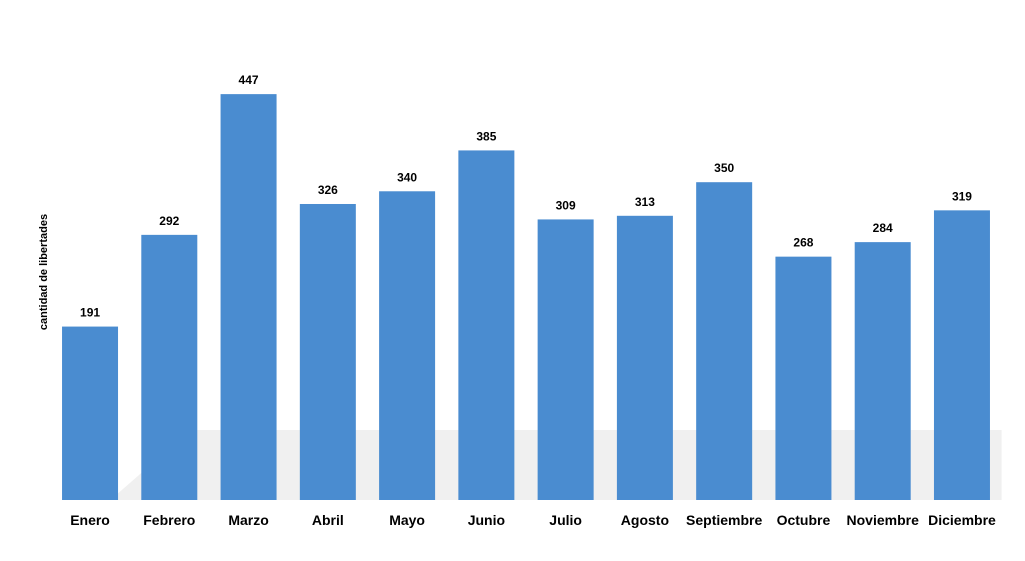 Image resolution: width=1025 pixels, height=561 pixels. Describe the element at coordinates (565, 520) in the screenshot. I see `x-tick-label: Julio` at that location.